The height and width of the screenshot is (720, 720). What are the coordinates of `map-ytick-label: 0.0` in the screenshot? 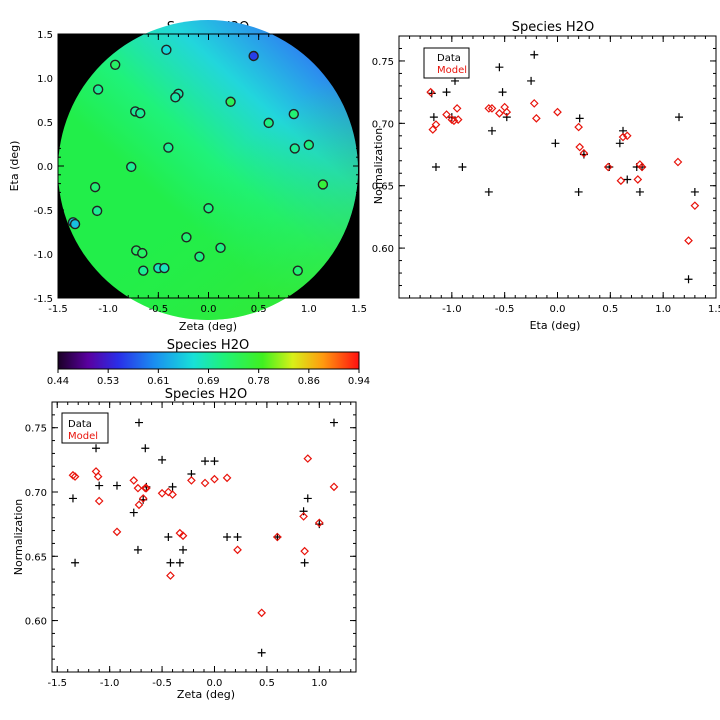 It's located at (45, 167).